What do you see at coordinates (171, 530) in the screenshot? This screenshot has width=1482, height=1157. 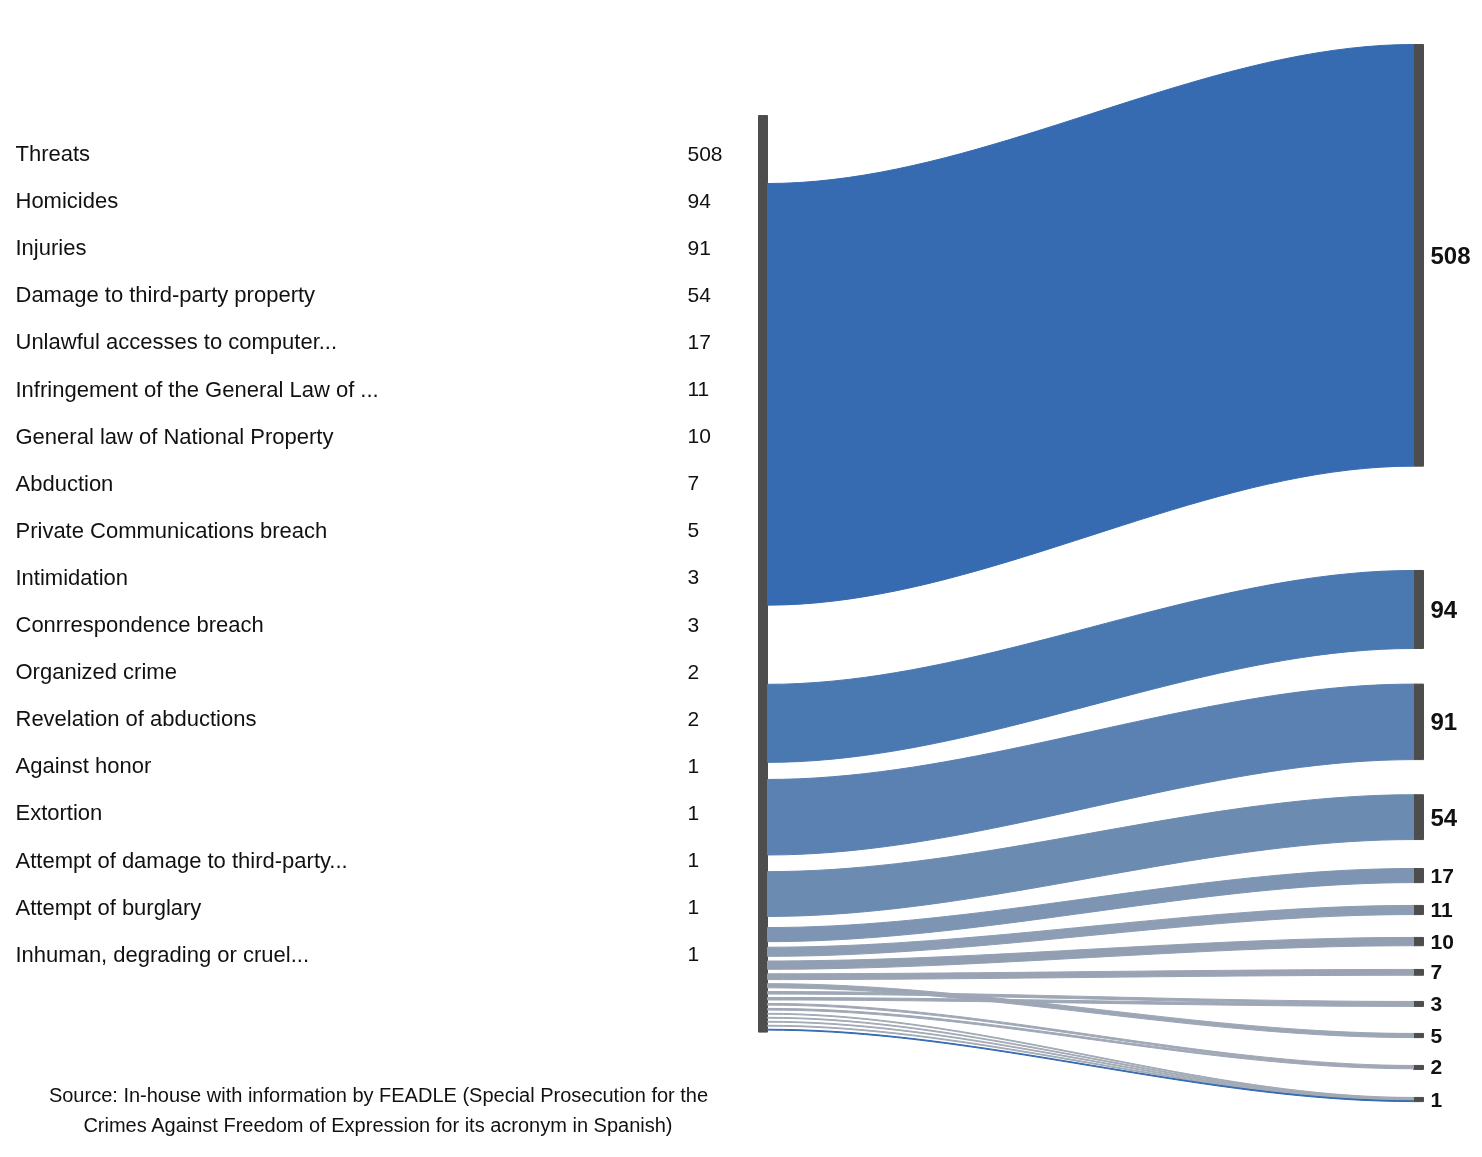 I see `category-label: Private Communications breach` at bounding box center [171, 530].